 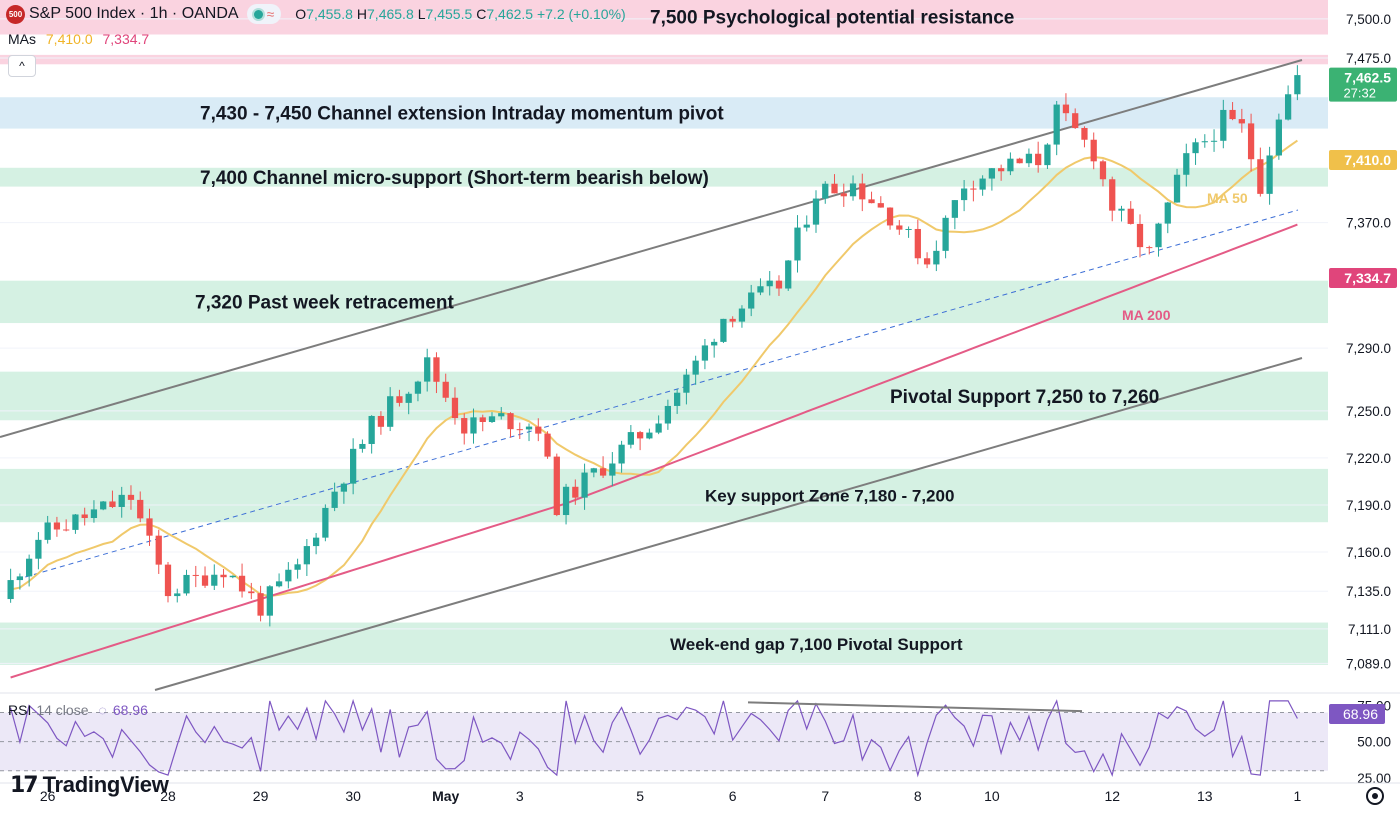 I want to click on rsi-divergence-line, so click(x=915, y=707).